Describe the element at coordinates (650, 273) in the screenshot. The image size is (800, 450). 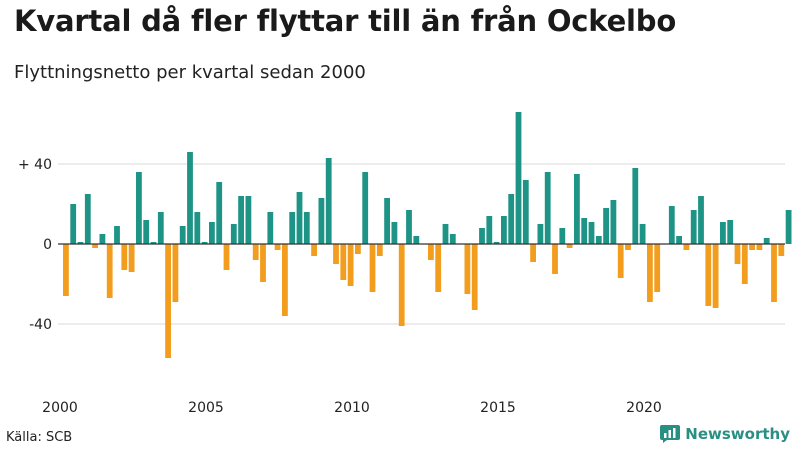
I see `bar: 2020 Q1: -29` at that location.